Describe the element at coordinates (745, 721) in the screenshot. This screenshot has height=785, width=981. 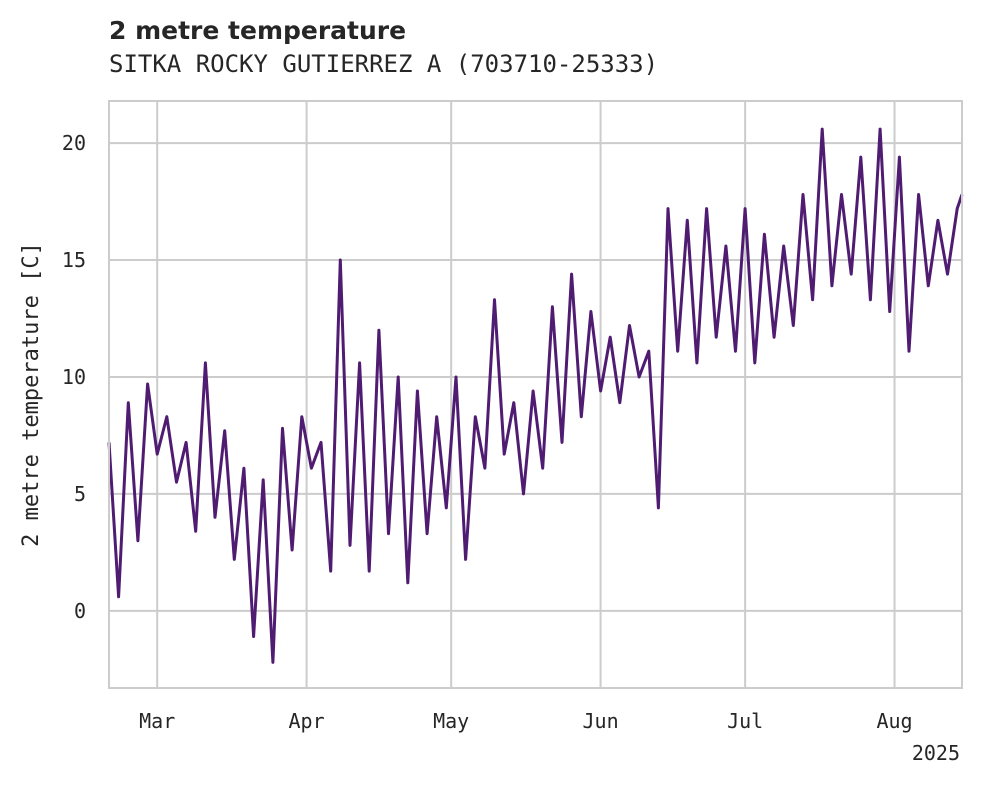
I see `x-tick-label: Jul` at that location.